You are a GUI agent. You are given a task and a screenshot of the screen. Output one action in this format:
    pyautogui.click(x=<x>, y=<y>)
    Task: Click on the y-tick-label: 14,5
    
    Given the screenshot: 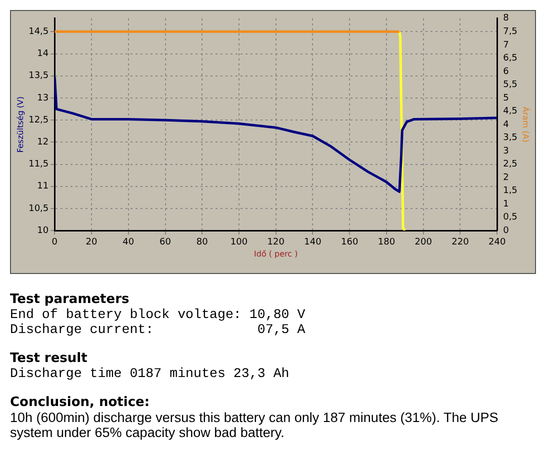 What is the action you would take?
    pyautogui.click(x=38, y=32)
    